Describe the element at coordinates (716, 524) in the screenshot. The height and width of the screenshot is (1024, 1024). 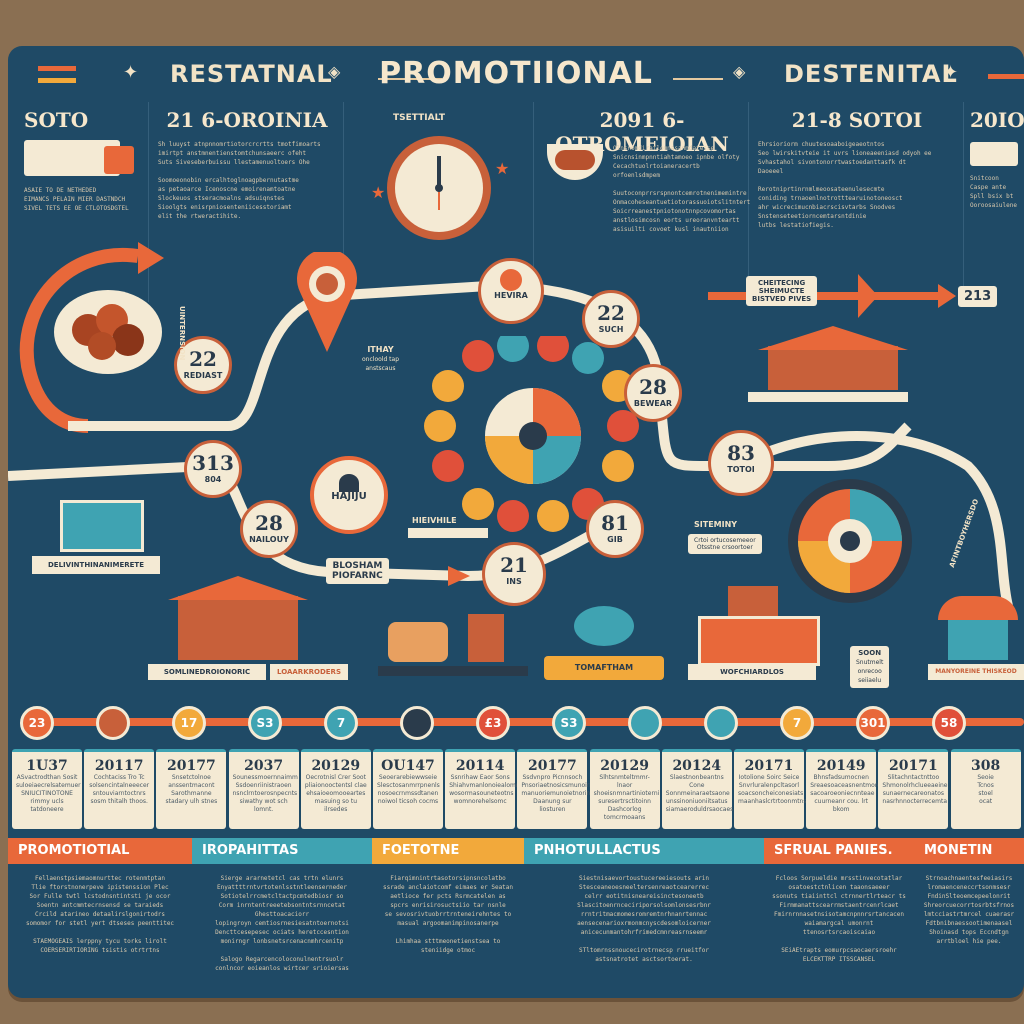
I see `sitemint-label: SITEMINY` at that location.